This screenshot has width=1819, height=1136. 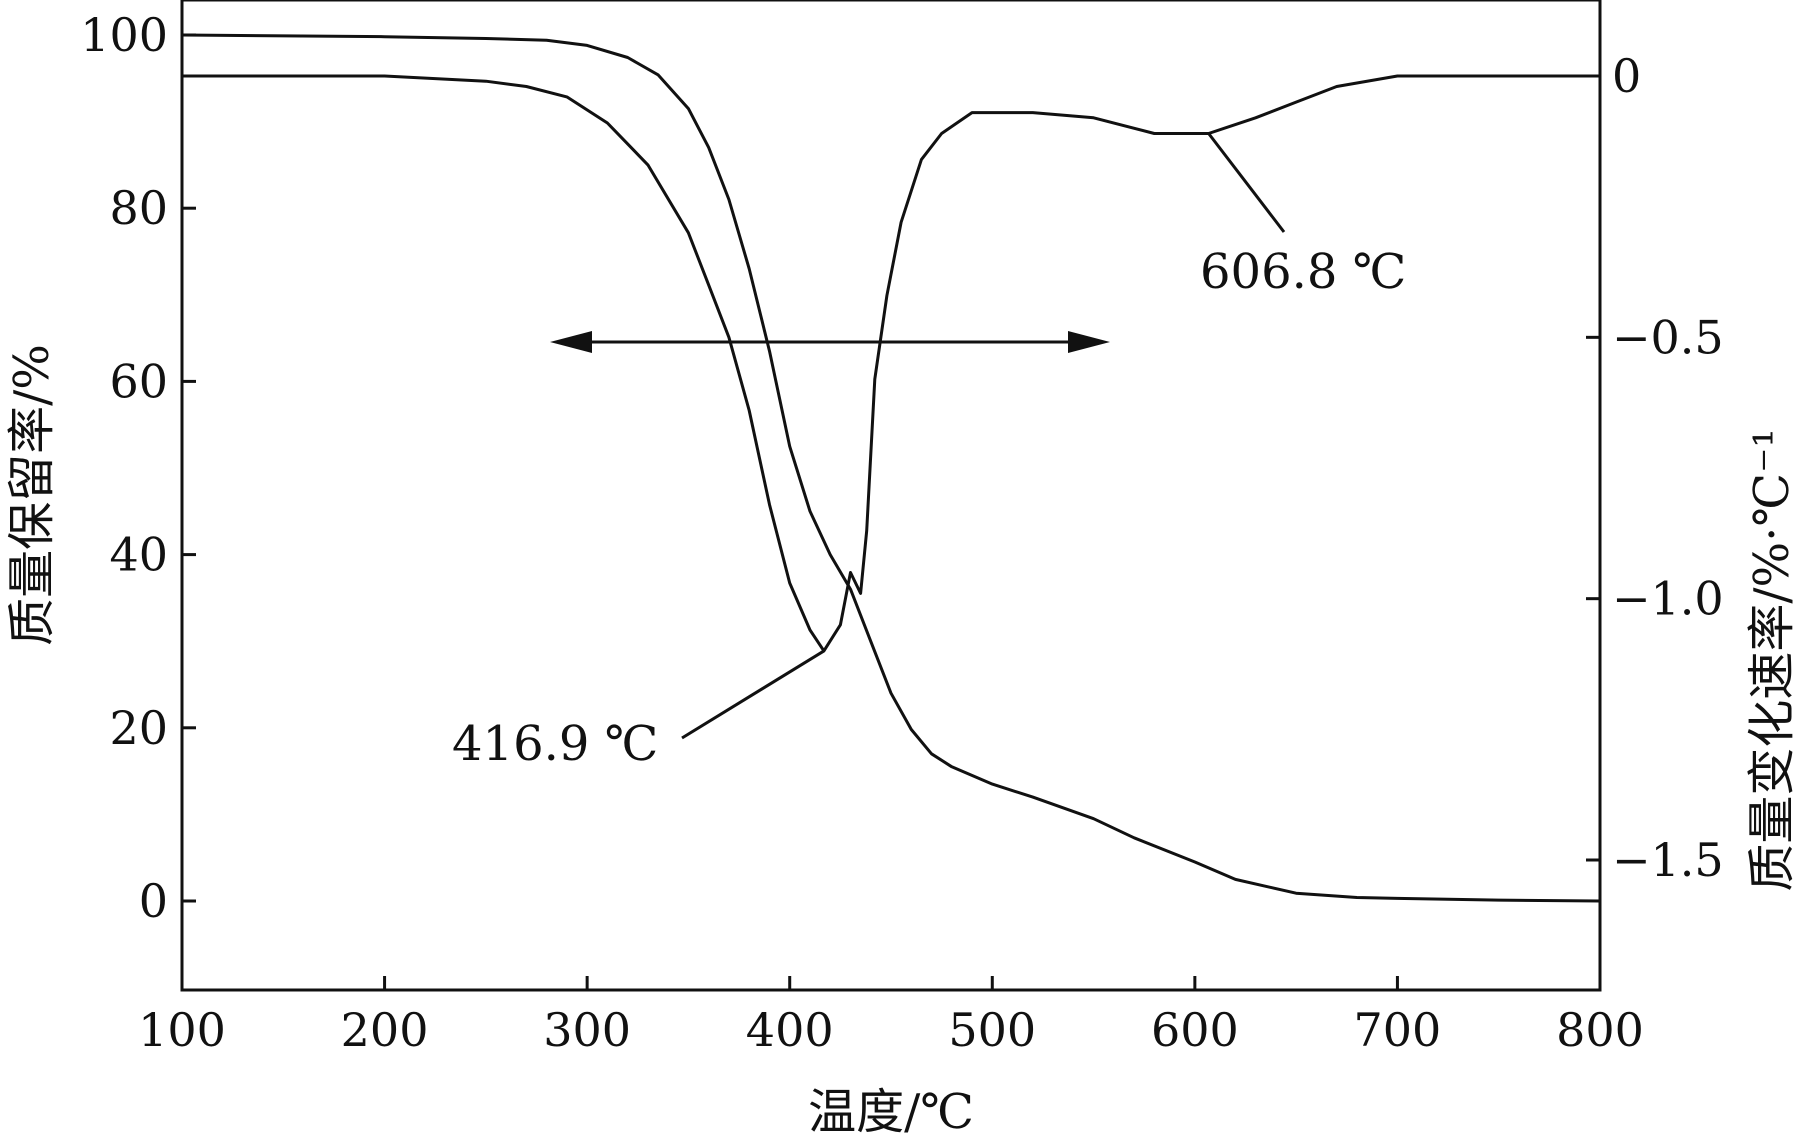 What do you see at coordinates (891, 1110) in the screenshot?
I see `x-axis-title: 温度/℃` at bounding box center [891, 1110].